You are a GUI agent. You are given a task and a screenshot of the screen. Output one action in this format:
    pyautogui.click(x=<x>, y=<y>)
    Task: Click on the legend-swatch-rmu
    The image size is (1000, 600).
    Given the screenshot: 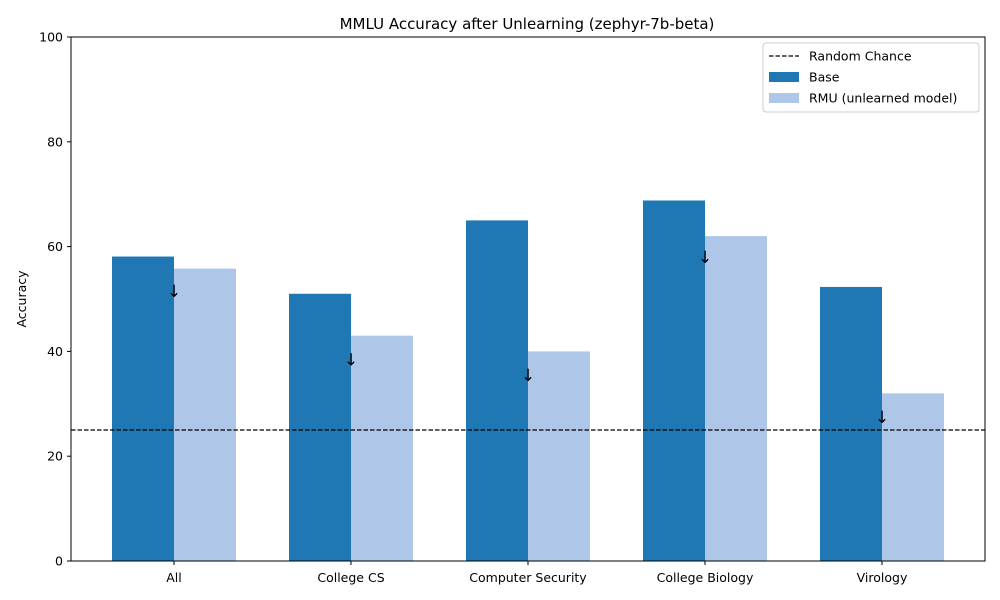 What is the action you would take?
    pyautogui.click(x=784, y=98)
    